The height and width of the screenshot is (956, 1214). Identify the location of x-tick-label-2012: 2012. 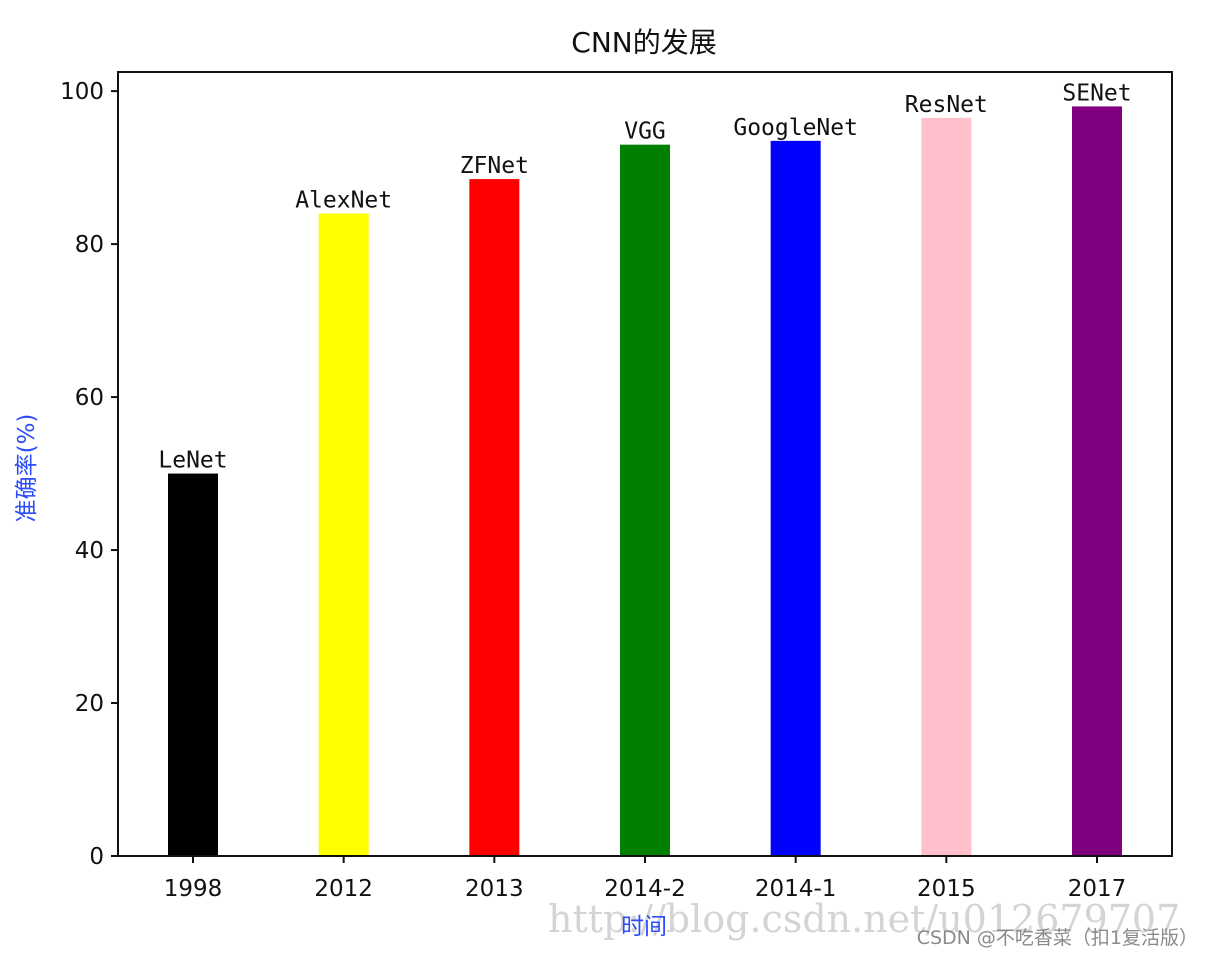
(343, 889).